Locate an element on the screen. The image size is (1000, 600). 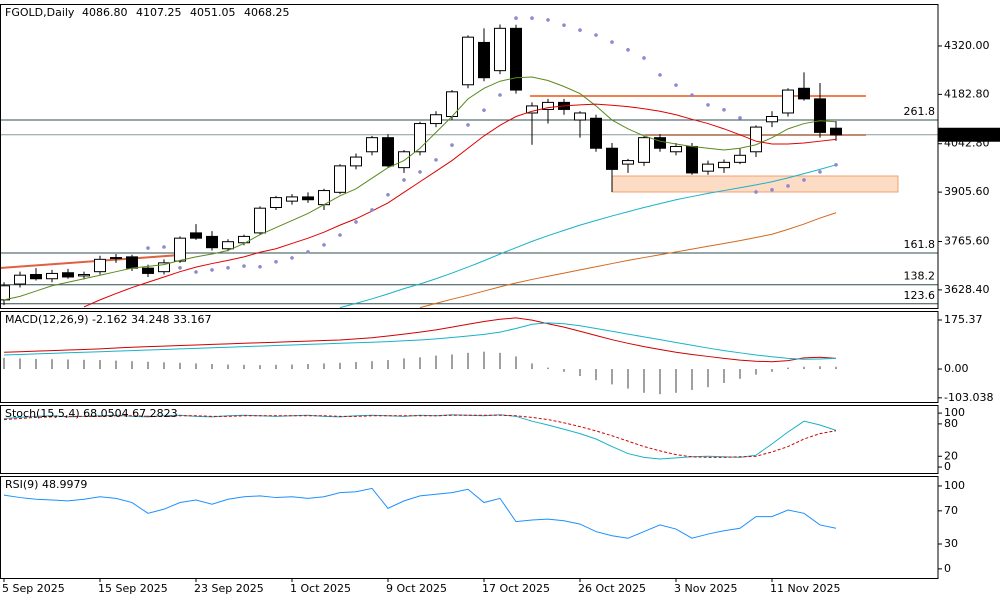
fib-label: 261.8 is located at coordinates (920, 111).